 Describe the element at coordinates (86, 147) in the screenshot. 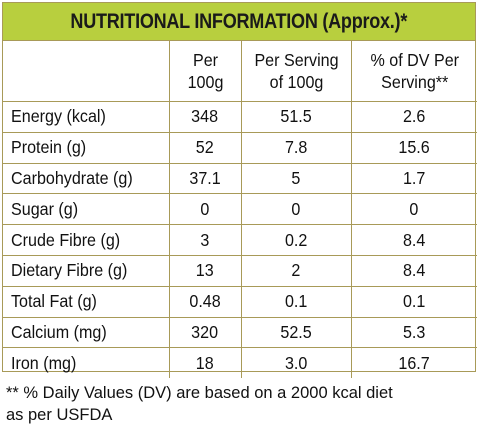

I see `nutrient-label: Protein (g)` at that location.